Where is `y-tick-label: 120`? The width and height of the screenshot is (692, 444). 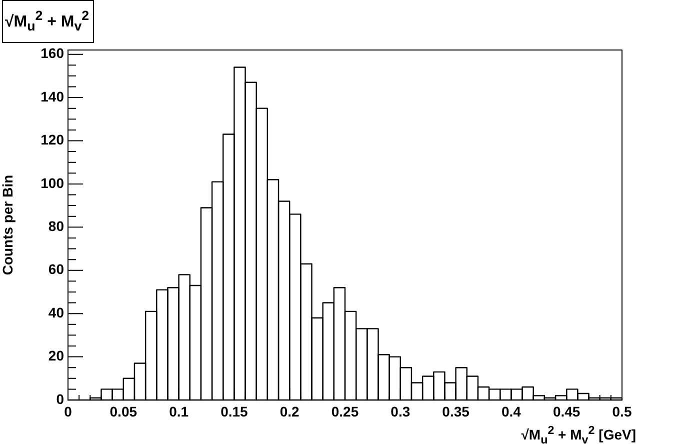
y-tick-label: 120 is located at coordinates (52, 140).